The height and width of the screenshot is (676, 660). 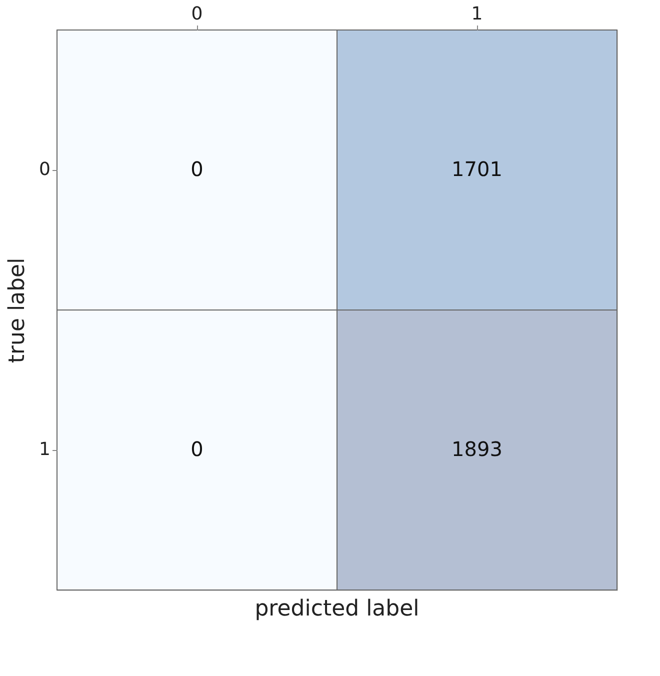 I want to click on y-axis-title: true label, so click(x=17, y=311).